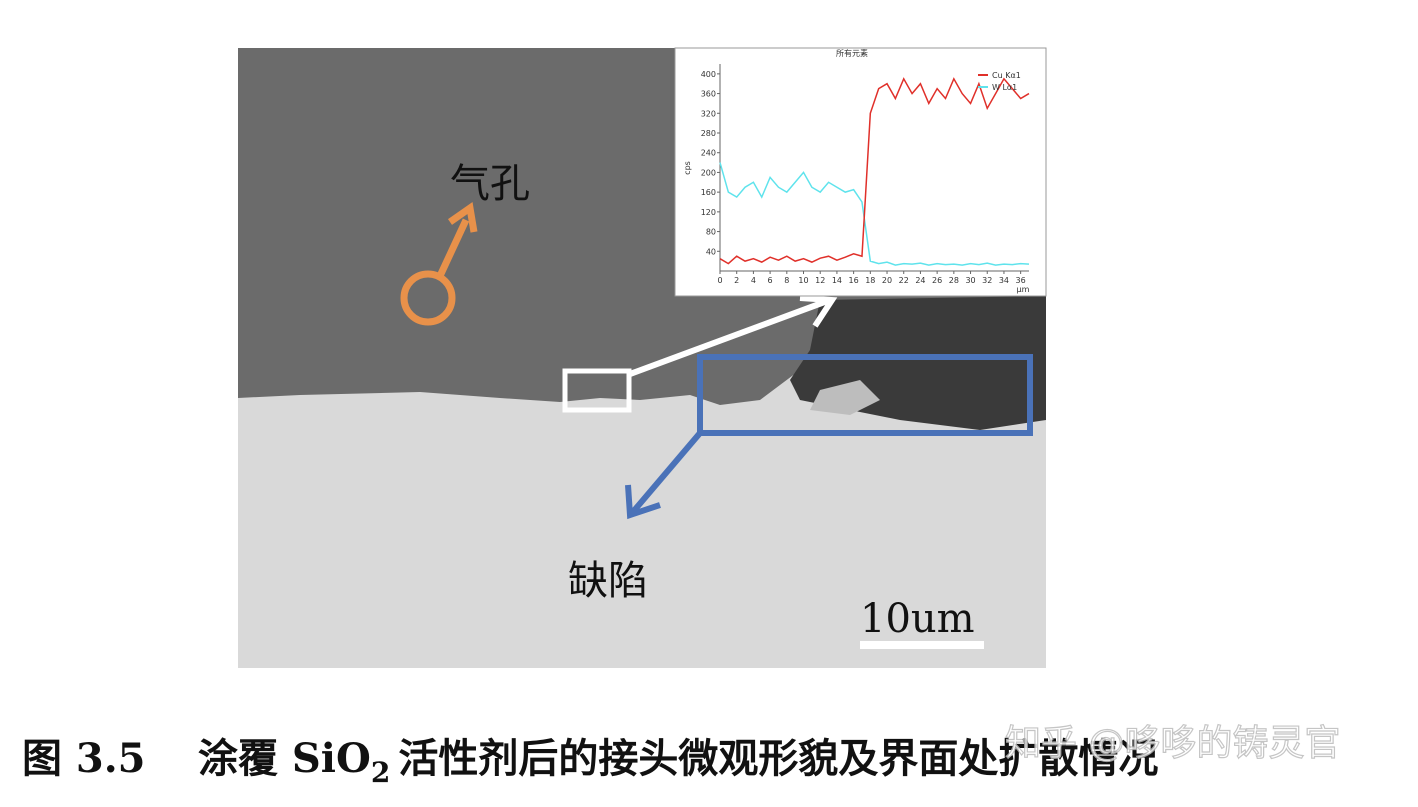 Image resolution: width=1418 pixels, height=807 pixels. Describe the element at coordinates (428, 298) in the screenshot. I see `pore-marker` at that location.